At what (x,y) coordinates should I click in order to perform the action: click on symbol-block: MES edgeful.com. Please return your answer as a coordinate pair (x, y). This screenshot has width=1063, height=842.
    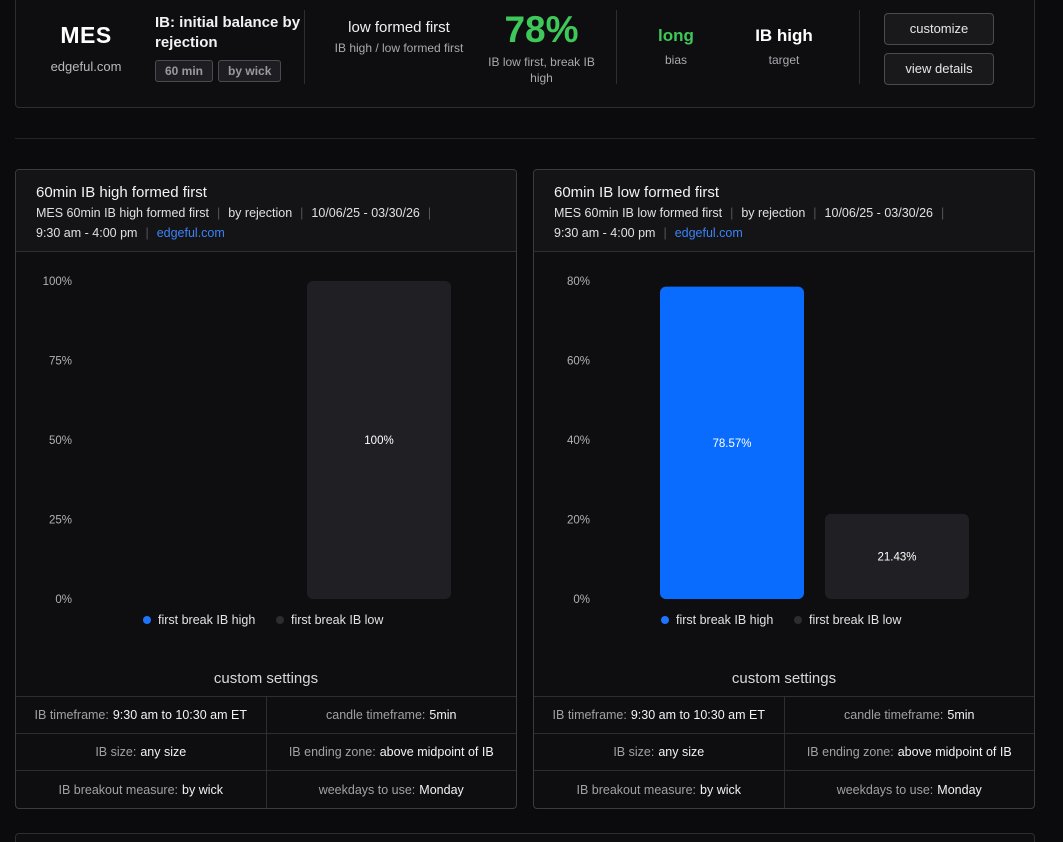
    Looking at the image, I should click on (86, 48).